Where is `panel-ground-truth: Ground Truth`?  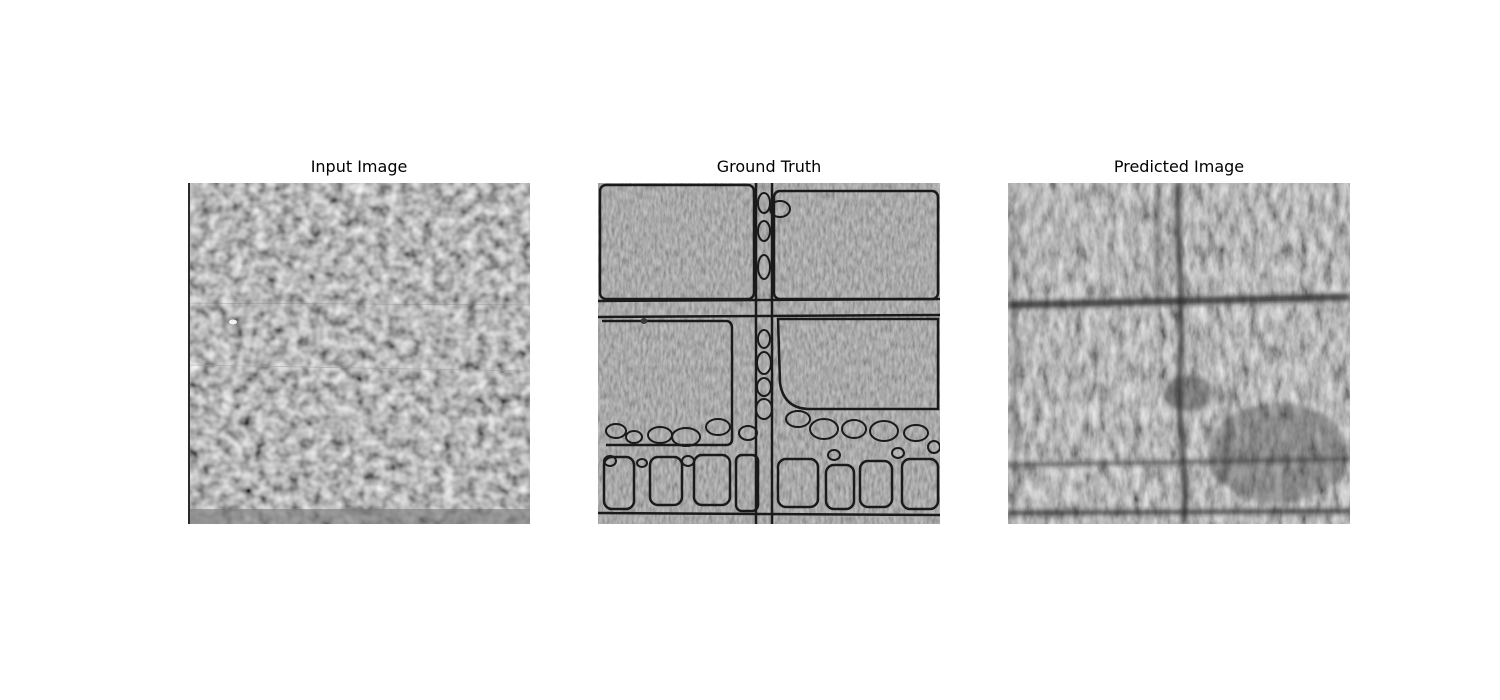 panel-ground-truth: Ground Truth is located at coordinates (769, 340).